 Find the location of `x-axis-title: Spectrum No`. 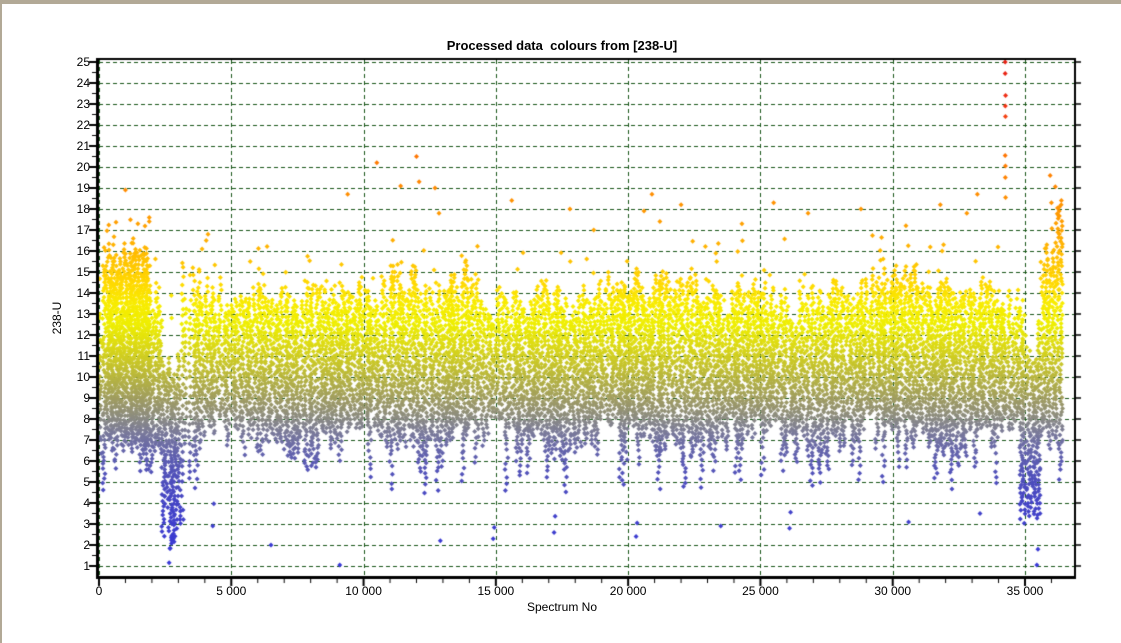

x-axis-title: Spectrum No is located at coordinates (562, 607).